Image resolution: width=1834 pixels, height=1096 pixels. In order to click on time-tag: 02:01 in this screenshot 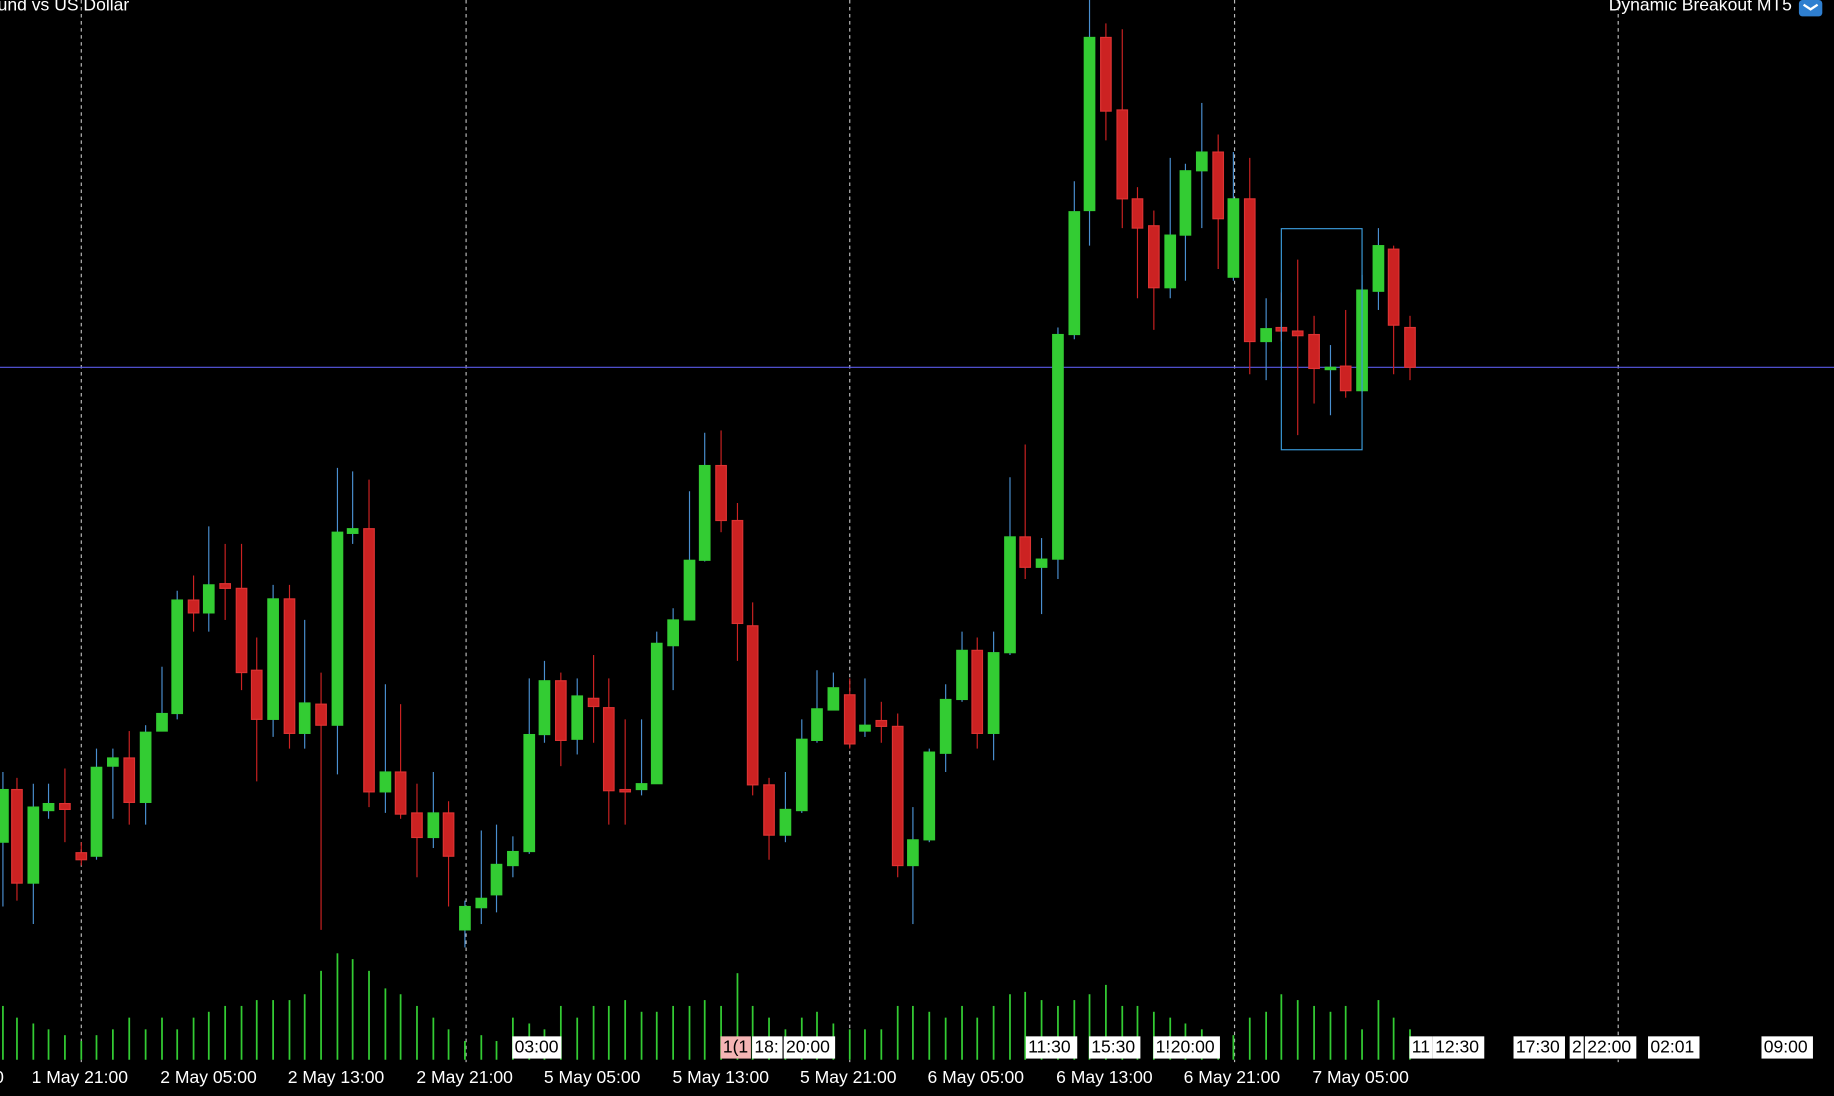, I will do `click(1672, 1047)`.